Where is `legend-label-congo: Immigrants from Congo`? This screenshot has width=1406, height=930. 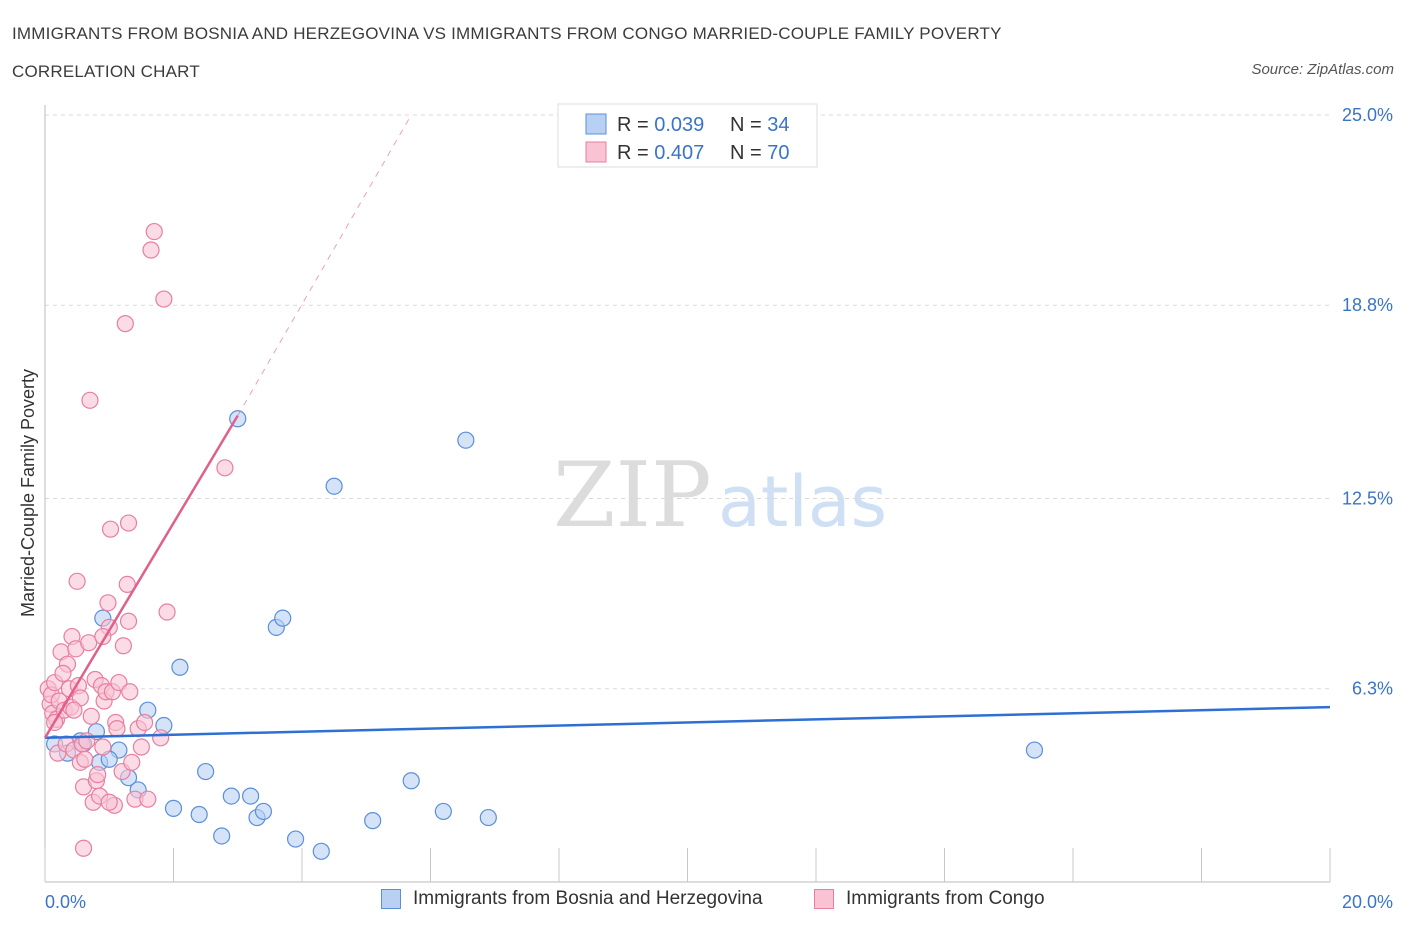
legend-label-congo: Immigrants from Congo is located at coordinates (945, 898).